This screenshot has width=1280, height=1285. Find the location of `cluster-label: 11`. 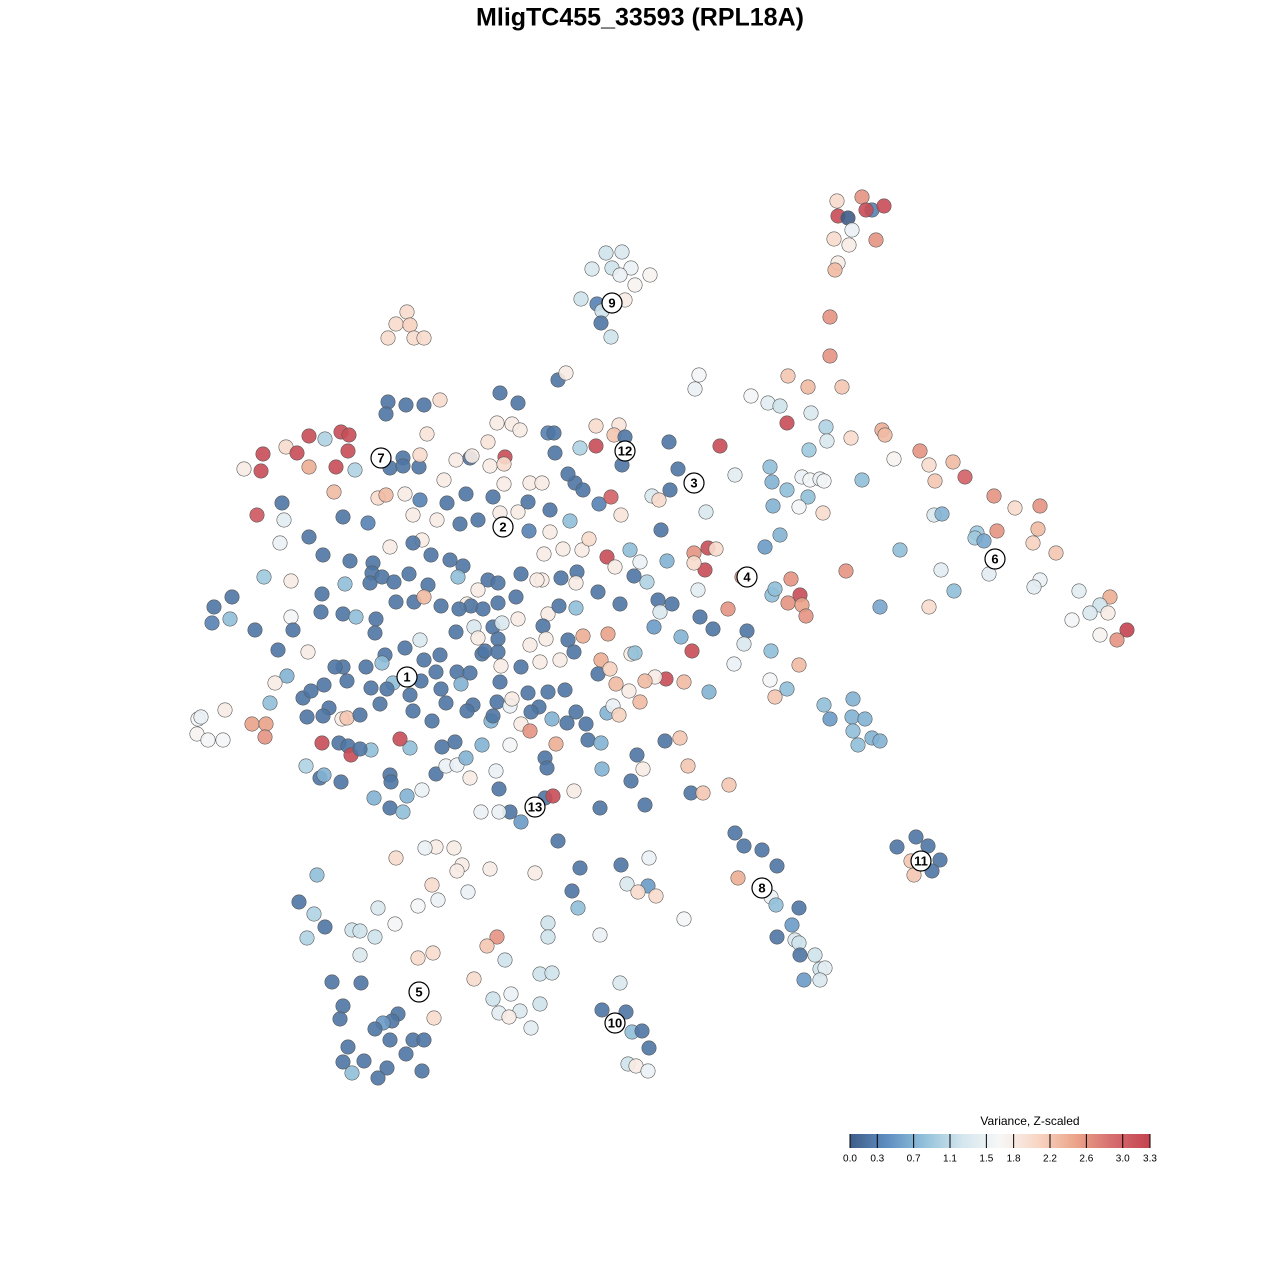

cluster-label: 11 is located at coordinates (921, 860).